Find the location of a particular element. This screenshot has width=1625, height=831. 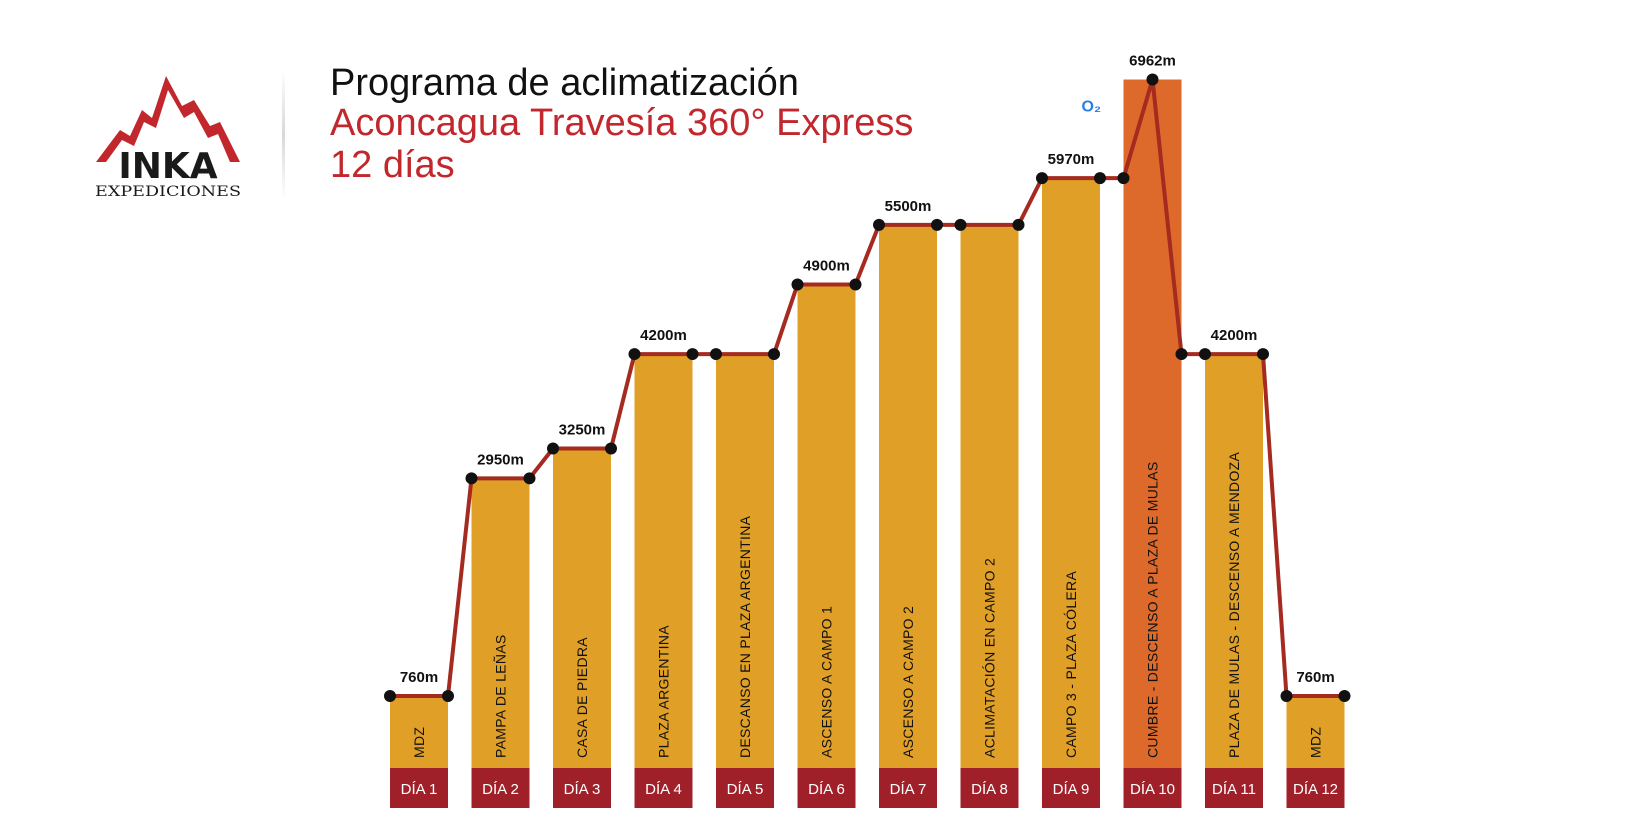

day-label: DÍA 3 is located at coordinates (582, 789).